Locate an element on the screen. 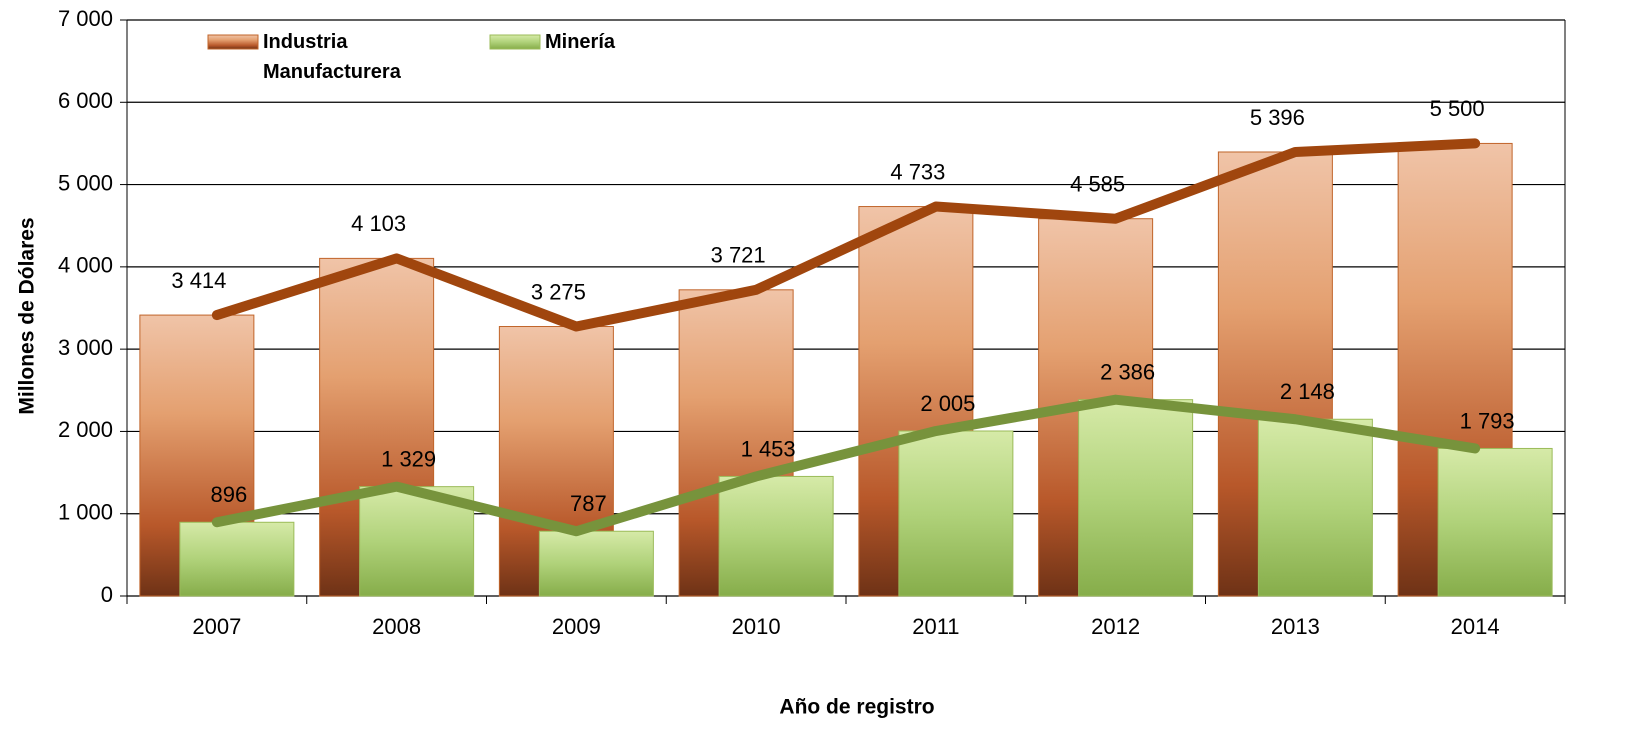 The image size is (1646, 756). y-tick-label: 5 000 is located at coordinates (85, 182).